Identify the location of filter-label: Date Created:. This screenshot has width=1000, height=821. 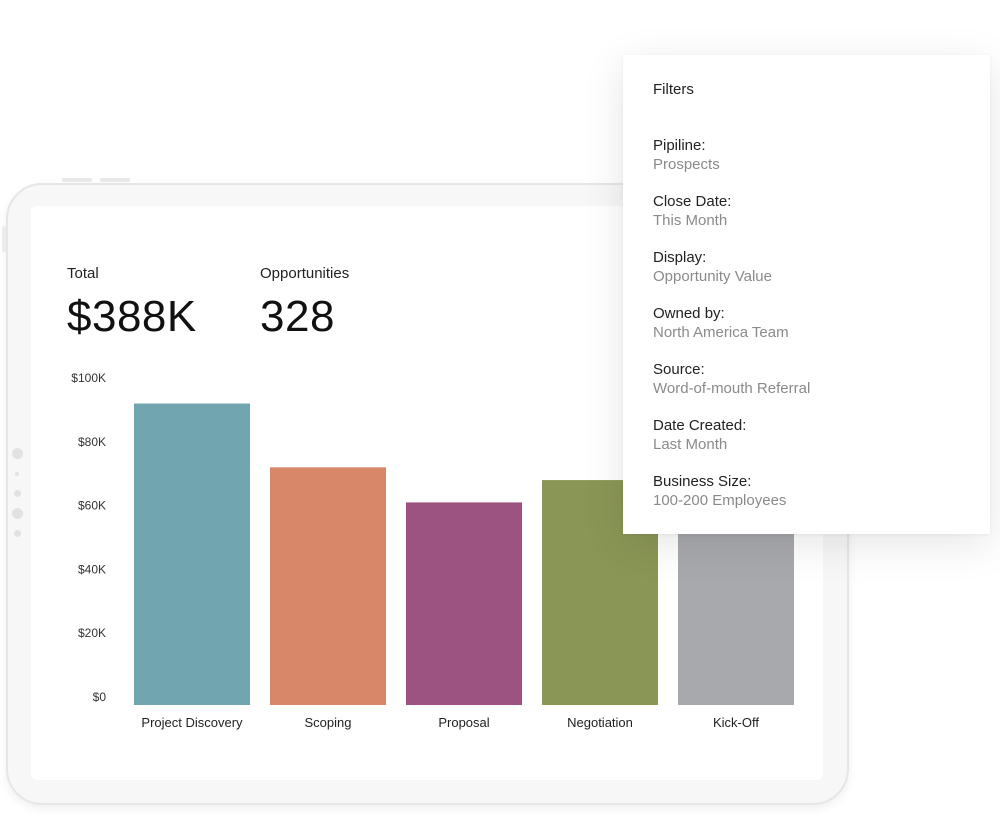
(700, 425).